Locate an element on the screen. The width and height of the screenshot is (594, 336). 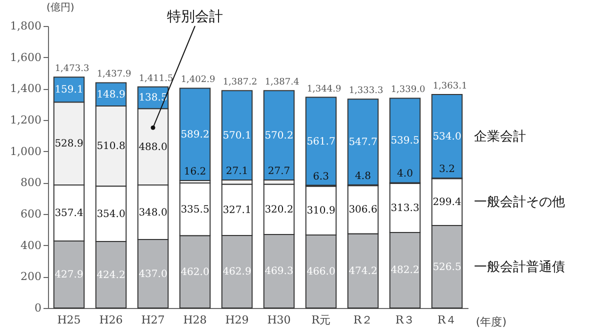
data-label: 3.2 is located at coordinates (447, 170).